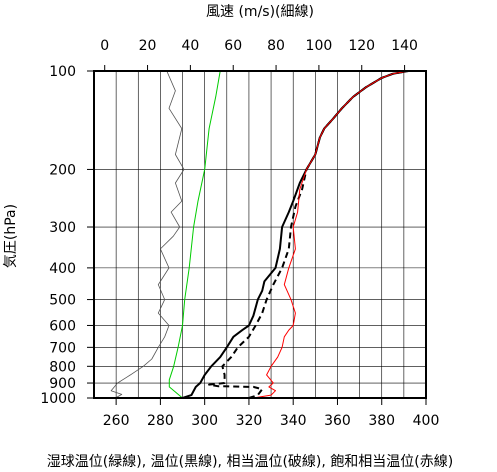 The width and height of the screenshot is (497, 472). Describe the element at coordinates (116, 421) in the screenshot. I see `bottom-axis-tick-label: 260` at that location.